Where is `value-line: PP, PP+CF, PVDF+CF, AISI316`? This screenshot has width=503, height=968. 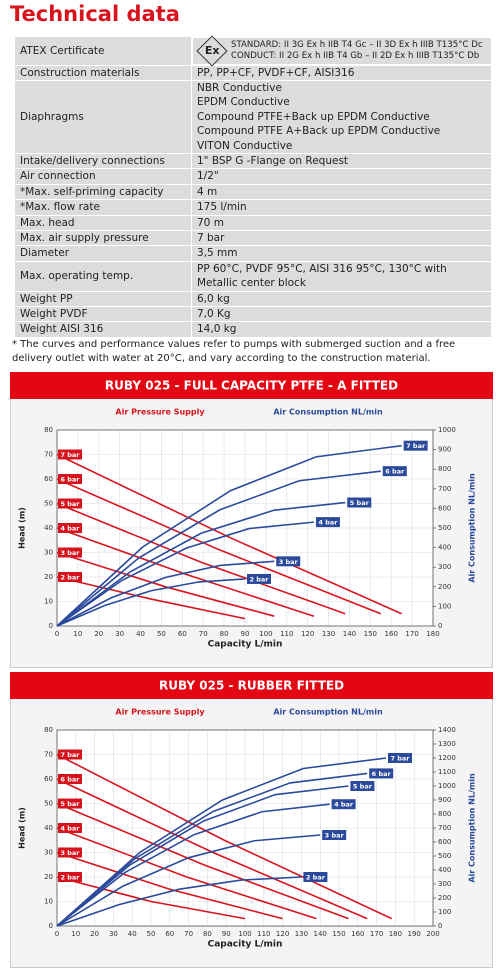
value-line: PP, PP+CF, PVDF+CF, AISI316 is located at coordinates (276, 72).